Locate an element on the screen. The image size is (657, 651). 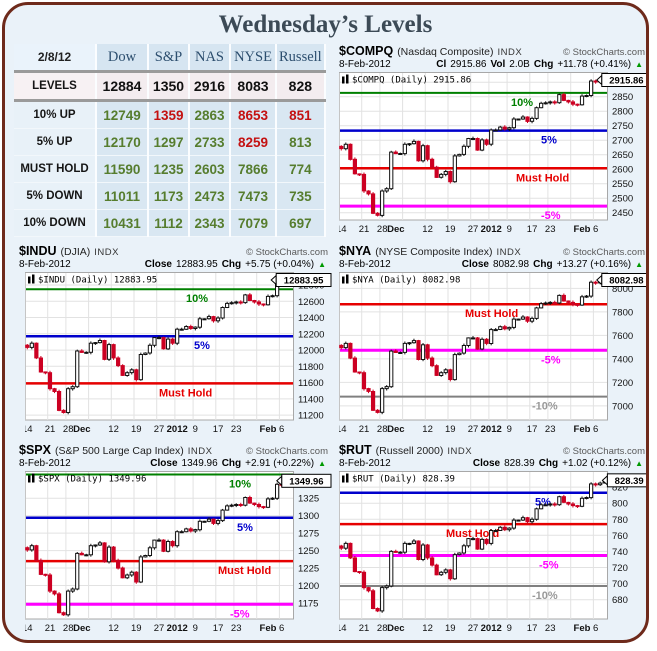
svg-text: 2800 is located at coordinates (622, 112).